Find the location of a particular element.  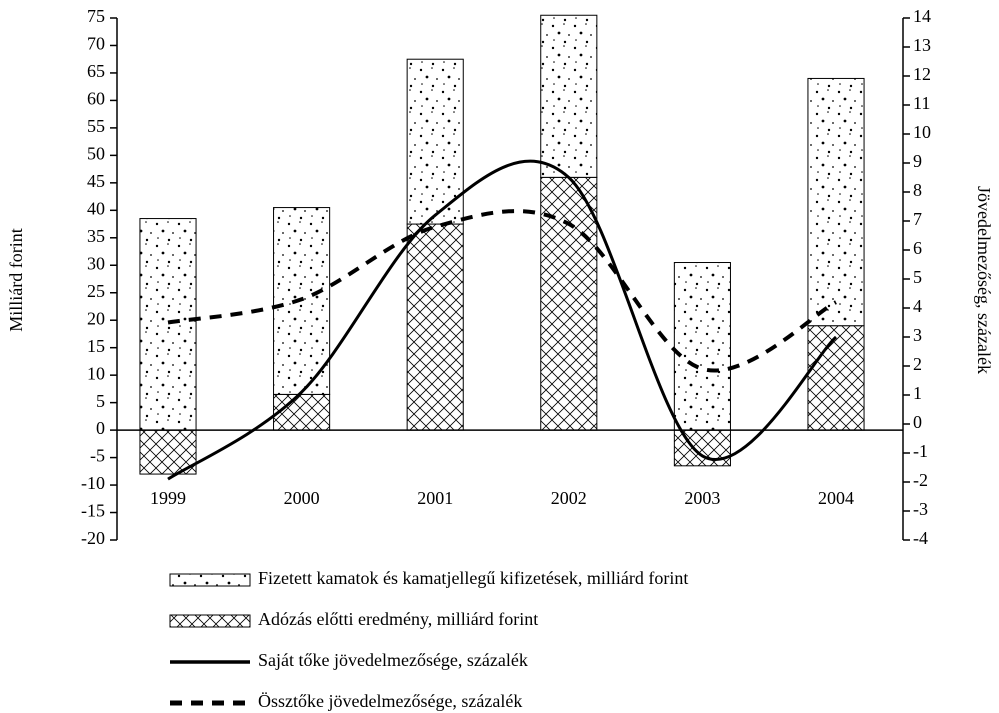

y-tick-label: 25 is located at coordinates (96, 291).